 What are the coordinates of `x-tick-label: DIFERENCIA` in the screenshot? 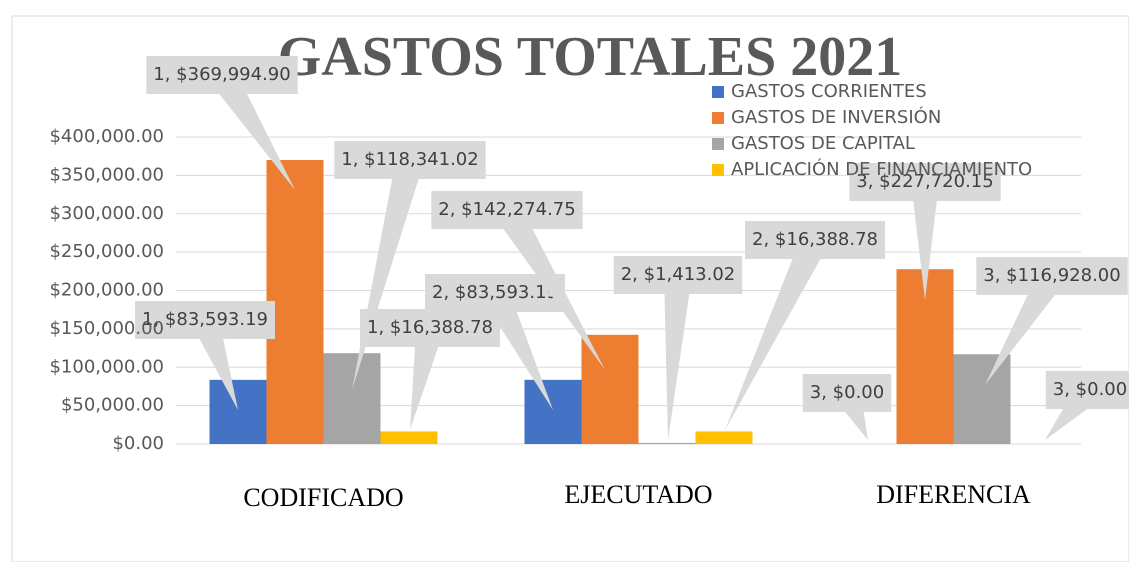 It's located at (953, 494).